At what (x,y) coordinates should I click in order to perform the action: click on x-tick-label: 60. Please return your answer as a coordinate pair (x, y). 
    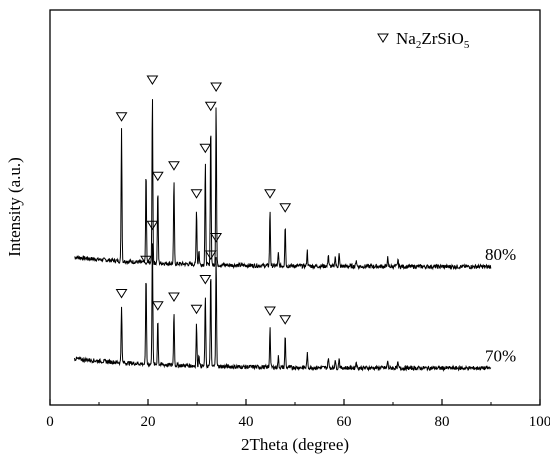
    Looking at the image, I should click on (344, 422).